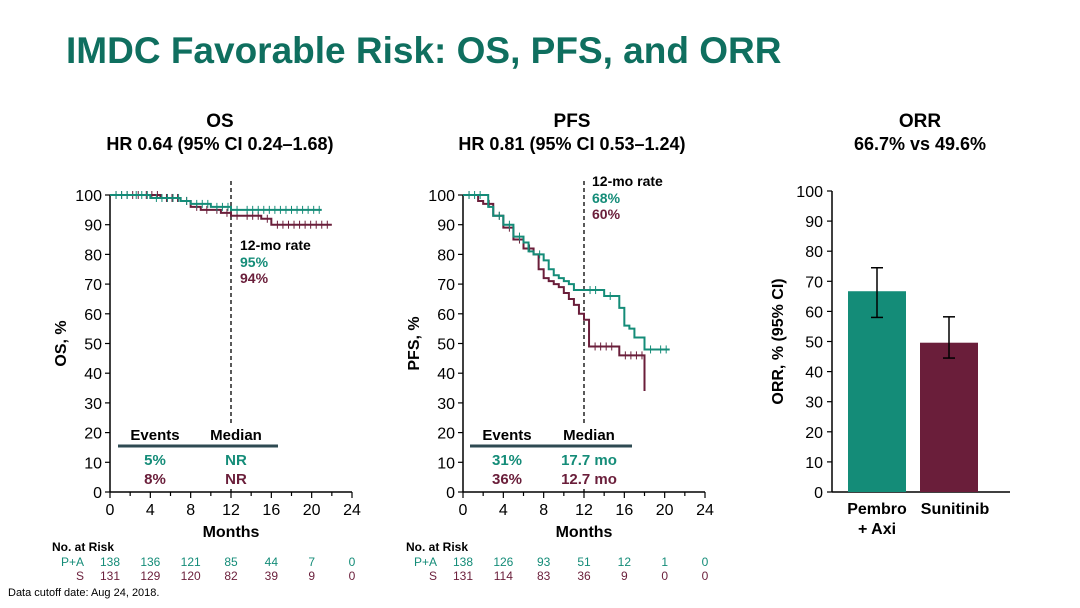 The height and width of the screenshot is (608, 1080). Describe the element at coordinates (606, 214) in the screenshot. I see `pfs-rate-sunitinib: 60%` at that location.